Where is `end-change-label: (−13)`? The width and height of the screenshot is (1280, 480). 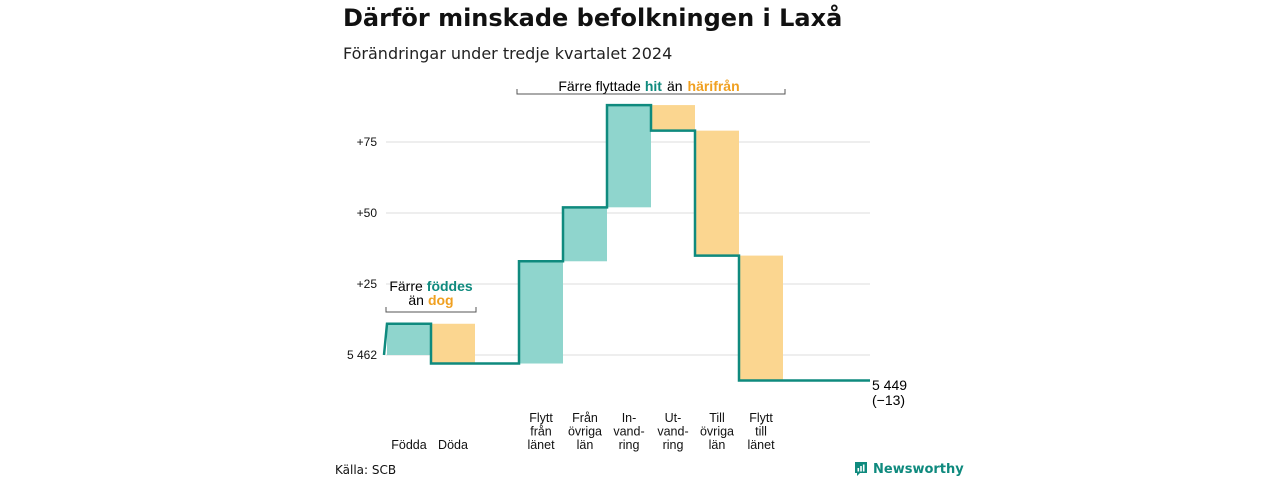 end-change-label: (−13) is located at coordinates (888, 400).